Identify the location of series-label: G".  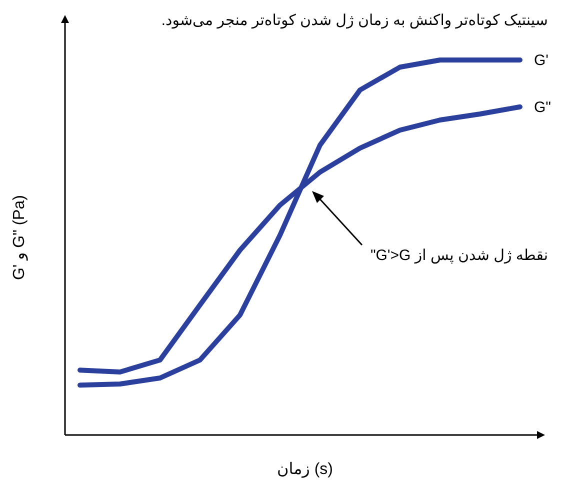
(542, 107).